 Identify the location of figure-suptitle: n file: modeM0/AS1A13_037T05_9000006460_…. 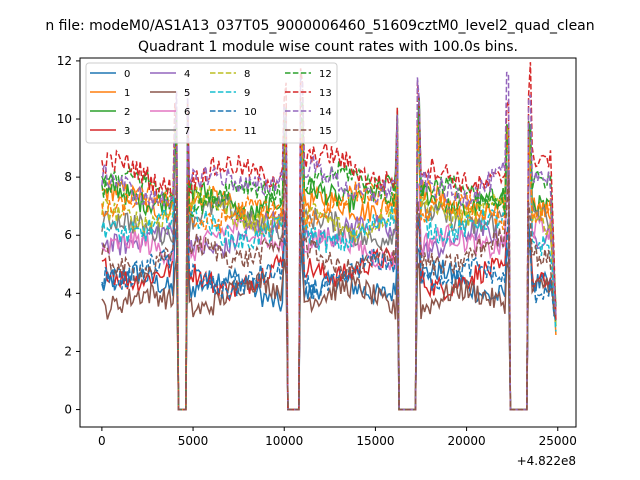
(319, 26).